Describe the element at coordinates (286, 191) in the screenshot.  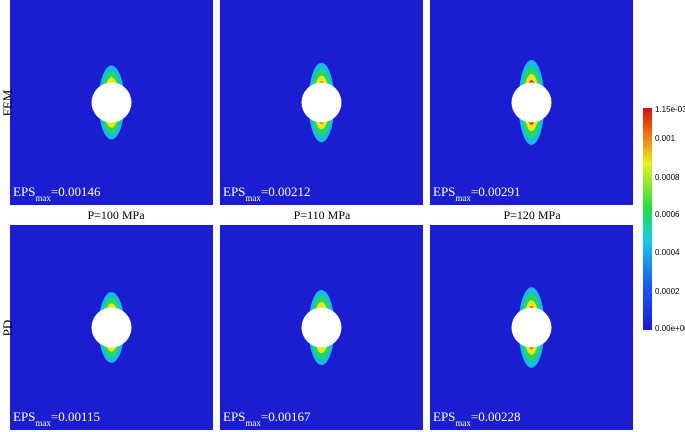
I see `eps-value: =0.00212` at that location.